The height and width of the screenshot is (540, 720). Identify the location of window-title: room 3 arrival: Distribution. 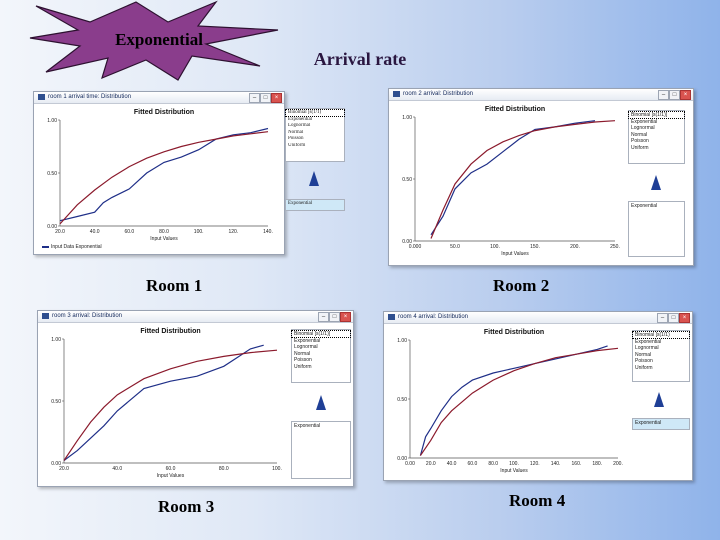
(87, 316).